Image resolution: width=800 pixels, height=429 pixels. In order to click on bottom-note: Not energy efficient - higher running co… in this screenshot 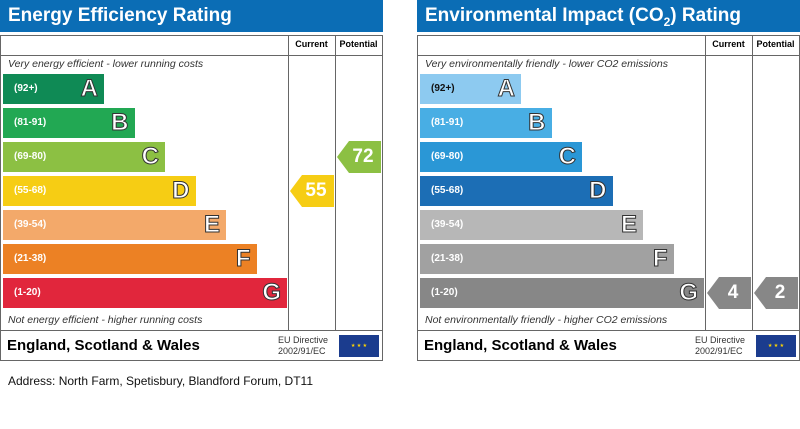, I will do `click(105, 320)`.